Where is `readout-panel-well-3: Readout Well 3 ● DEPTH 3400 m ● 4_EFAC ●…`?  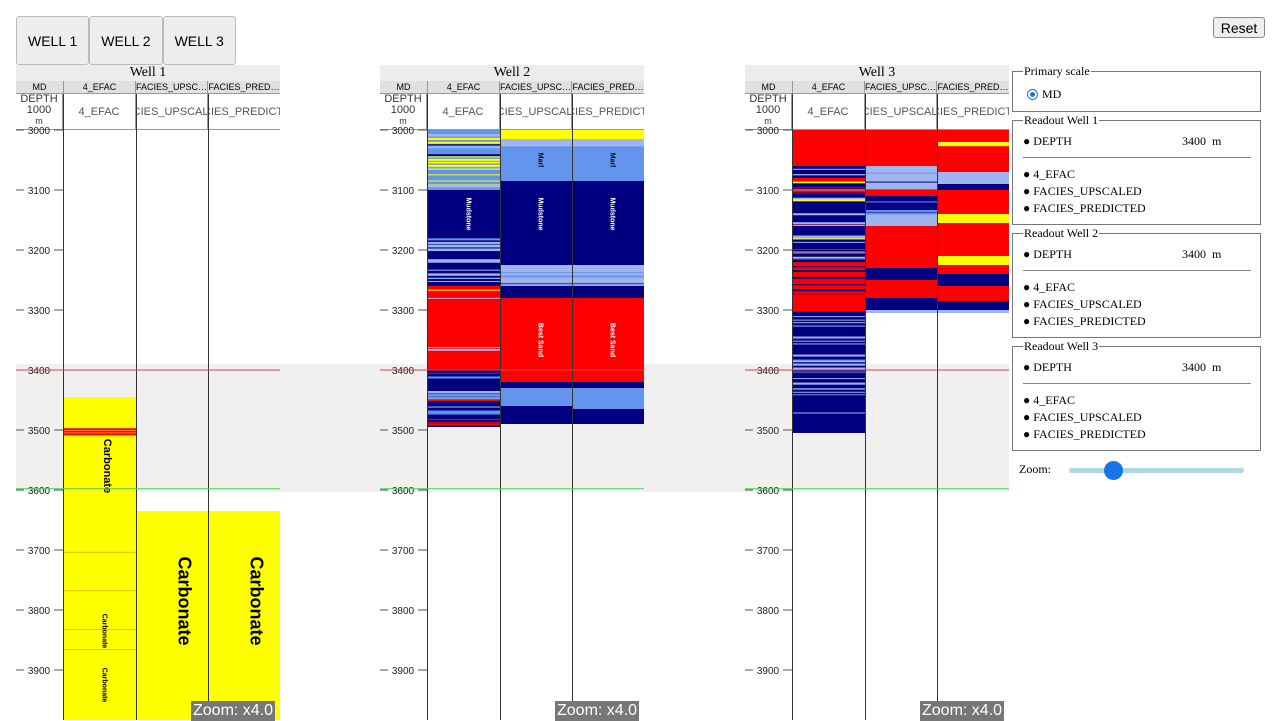 readout-panel-well-3: Readout Well 3 ● DEPTH 3400 m ● 4_EFAC ●… is located at coordinates (1136, 395).